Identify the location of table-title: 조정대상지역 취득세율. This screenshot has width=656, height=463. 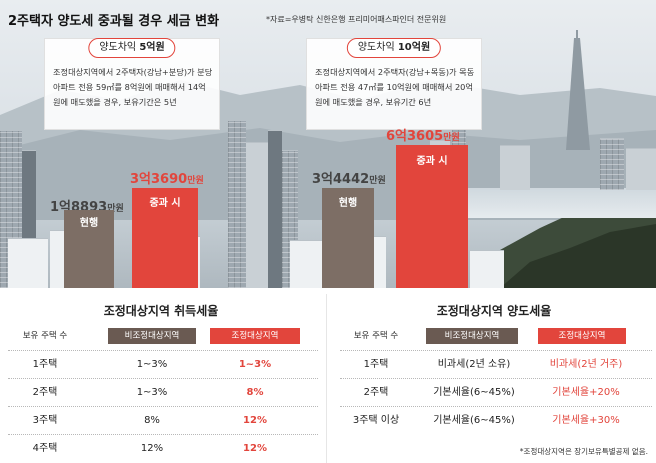
(161, 311).